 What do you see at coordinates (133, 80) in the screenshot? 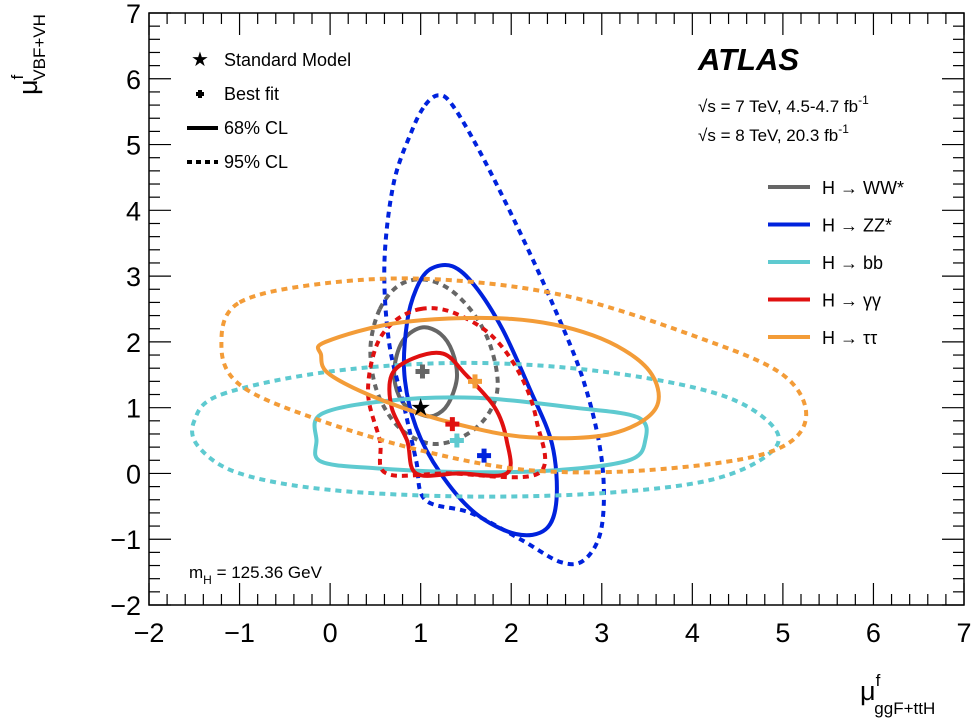
I see `y-tick-label: 6` at bounding box center [133, 80].